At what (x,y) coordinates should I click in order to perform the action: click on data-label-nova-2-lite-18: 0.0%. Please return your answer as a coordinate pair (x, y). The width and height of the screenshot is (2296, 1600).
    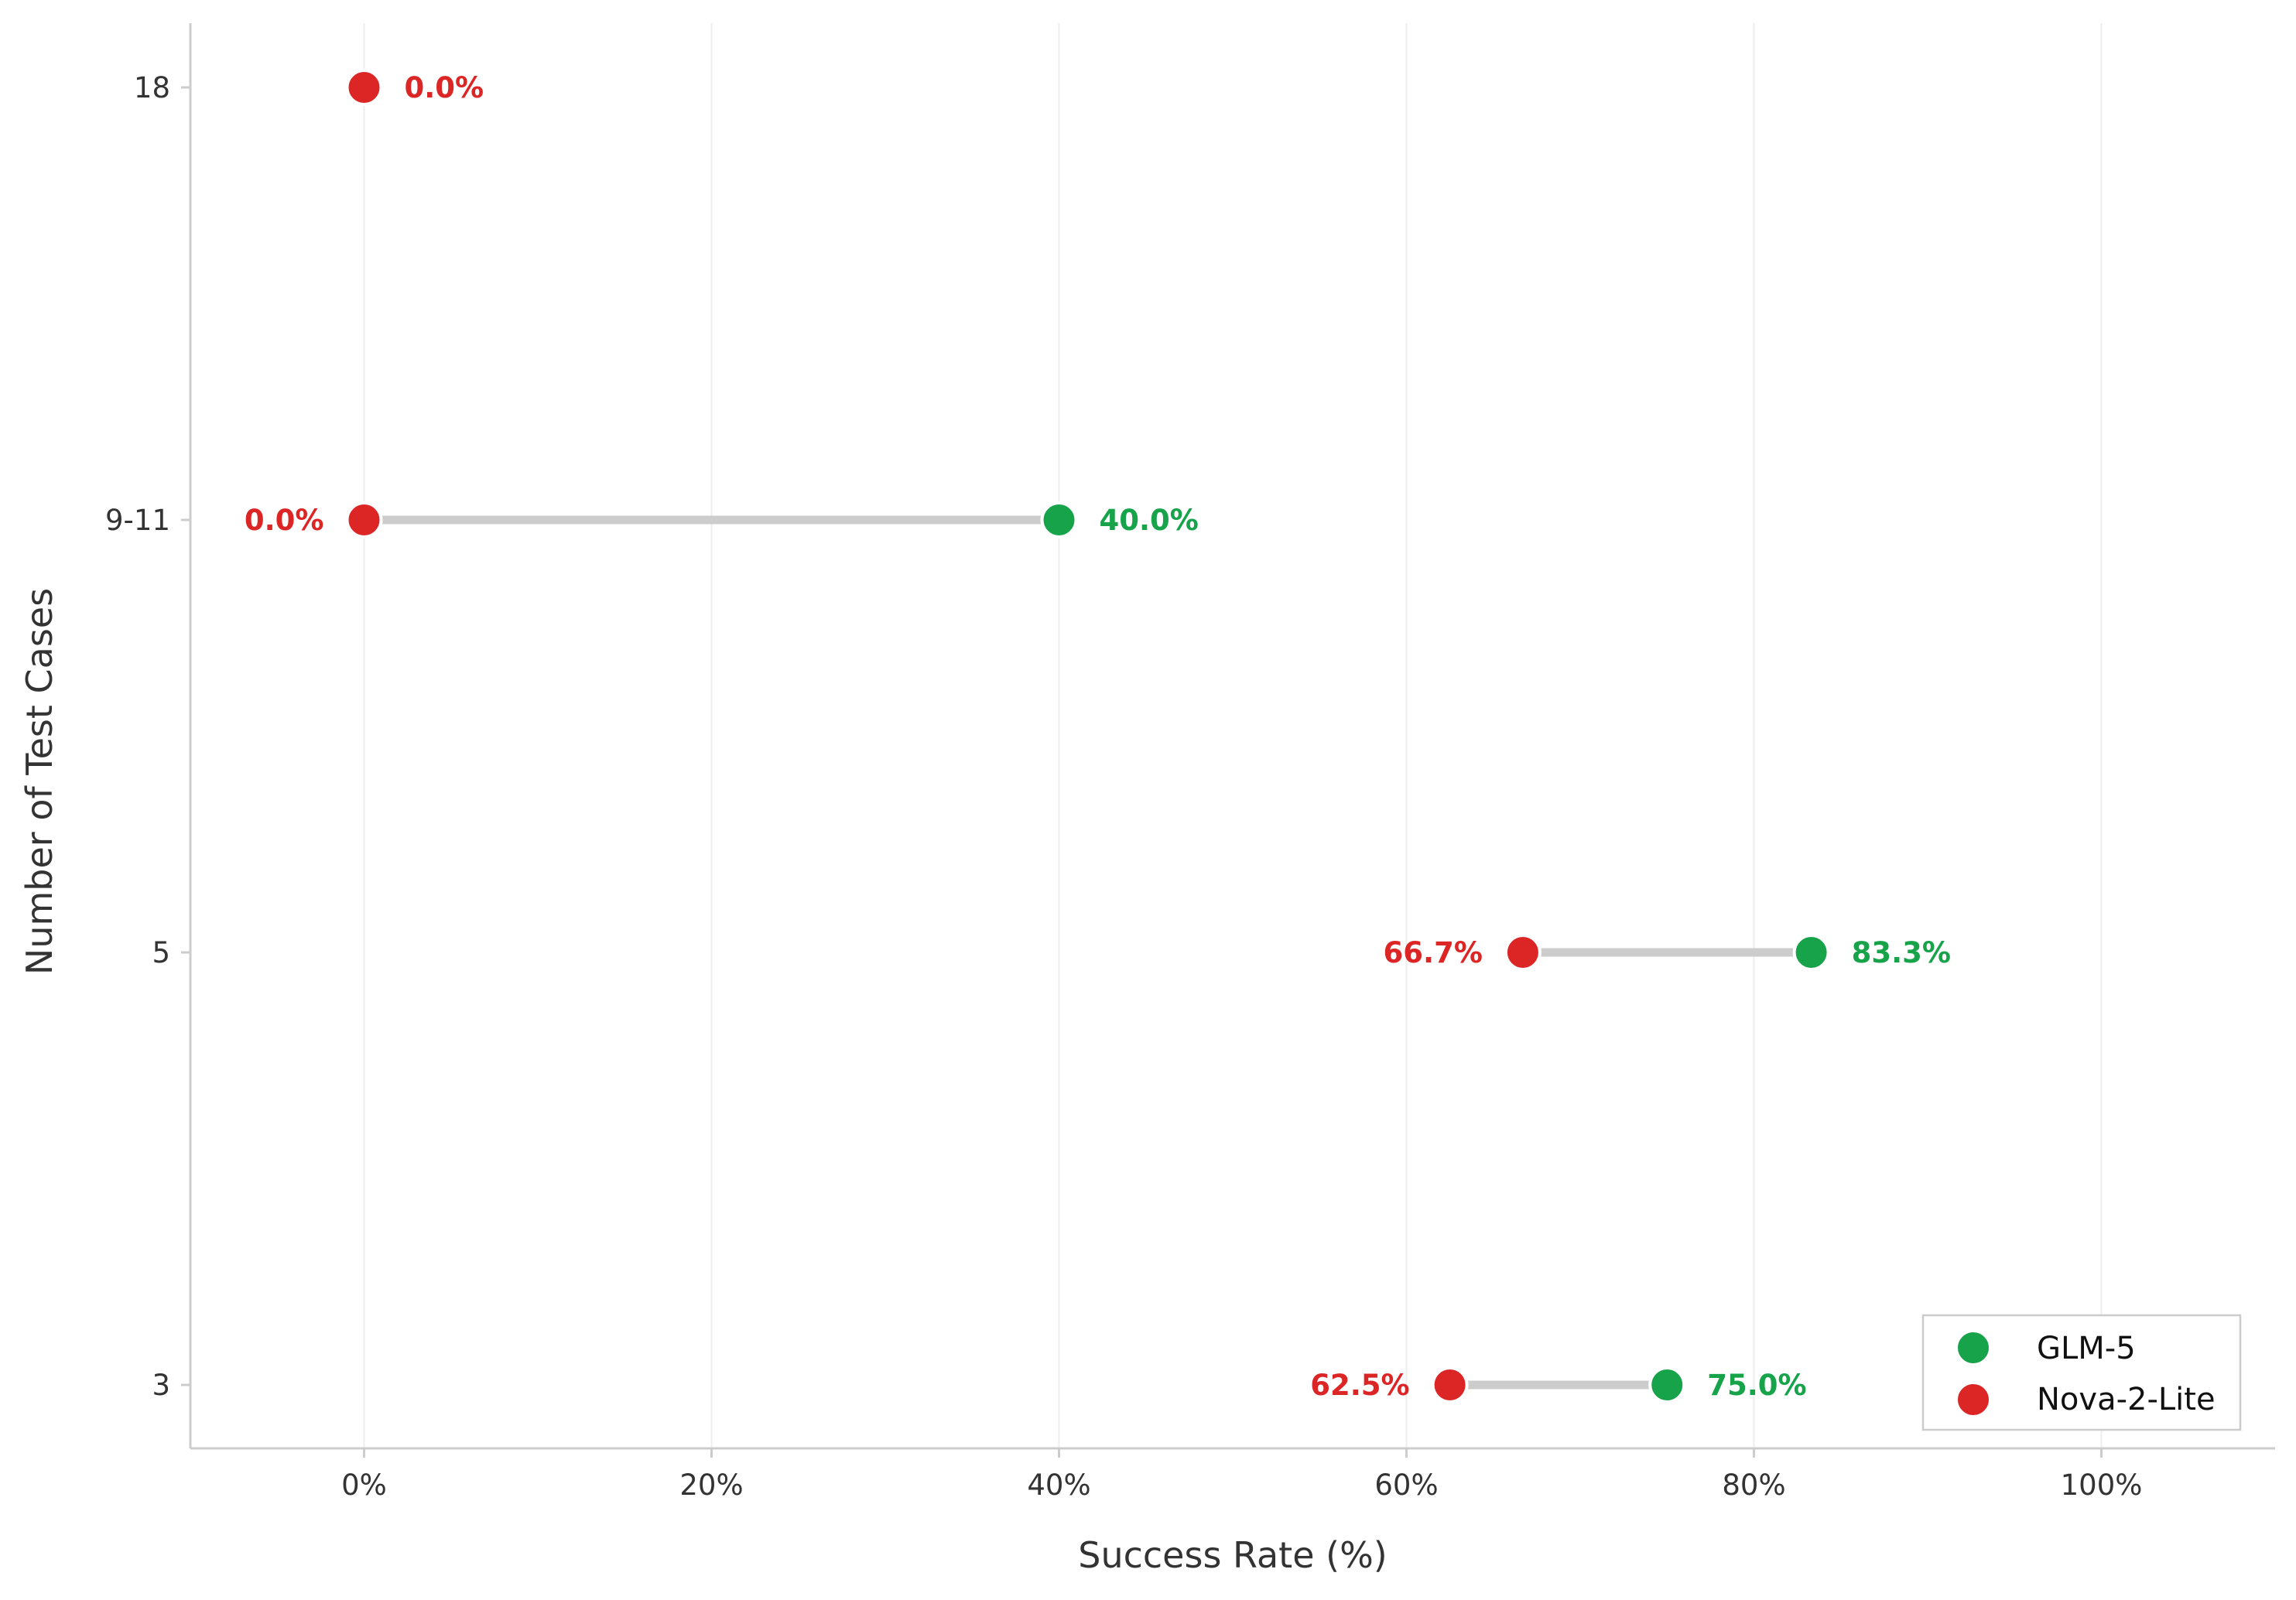
    Looking at the image, I should click on (444, 87).